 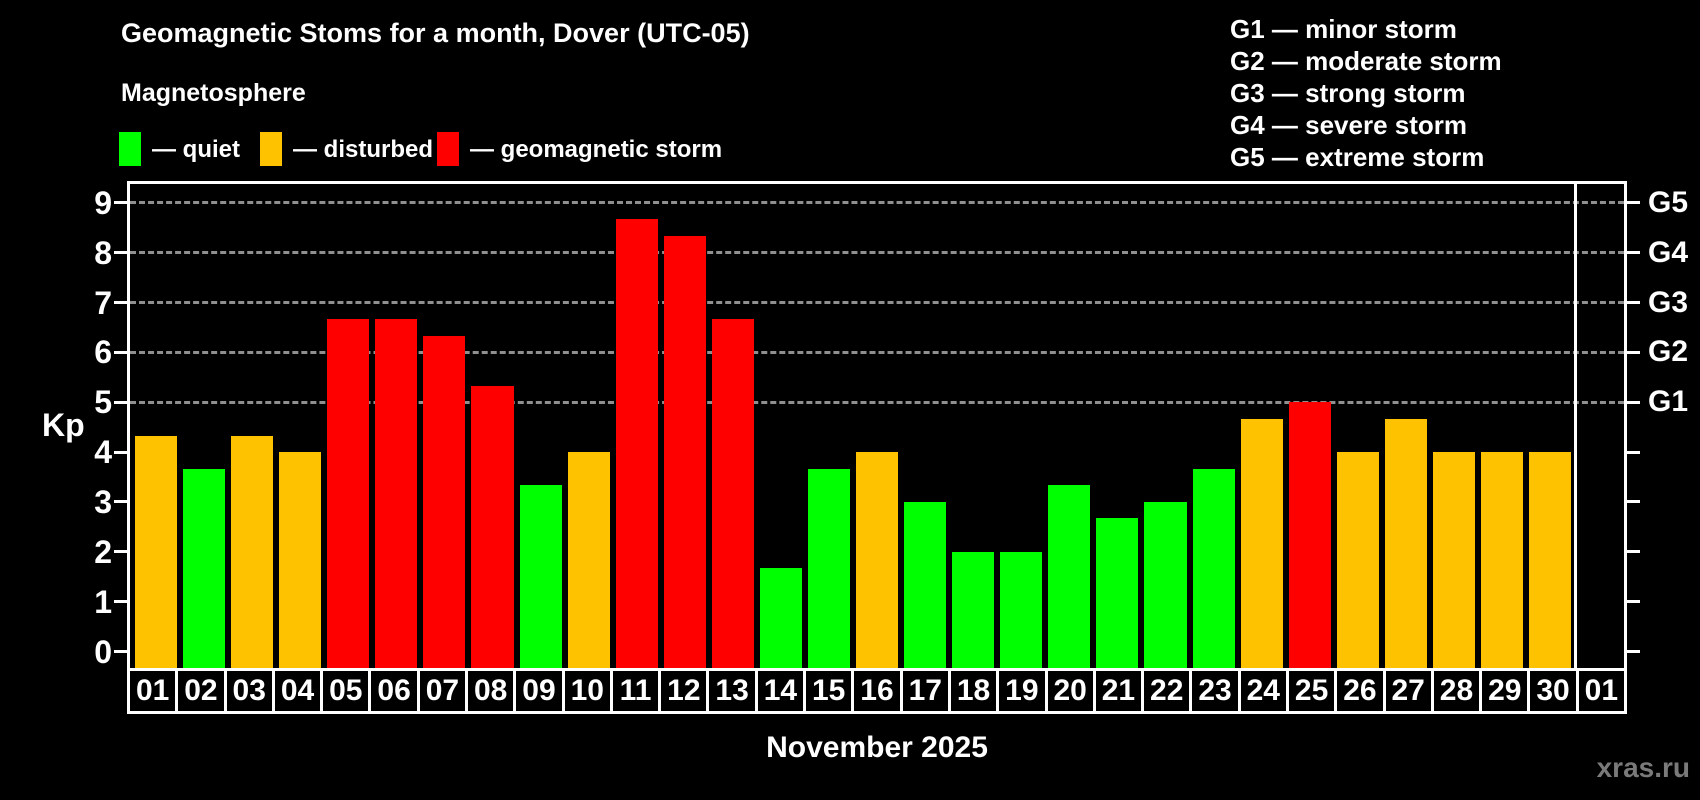 I want to click on disturbed-legend-swatch, so click(x=271, y=149).